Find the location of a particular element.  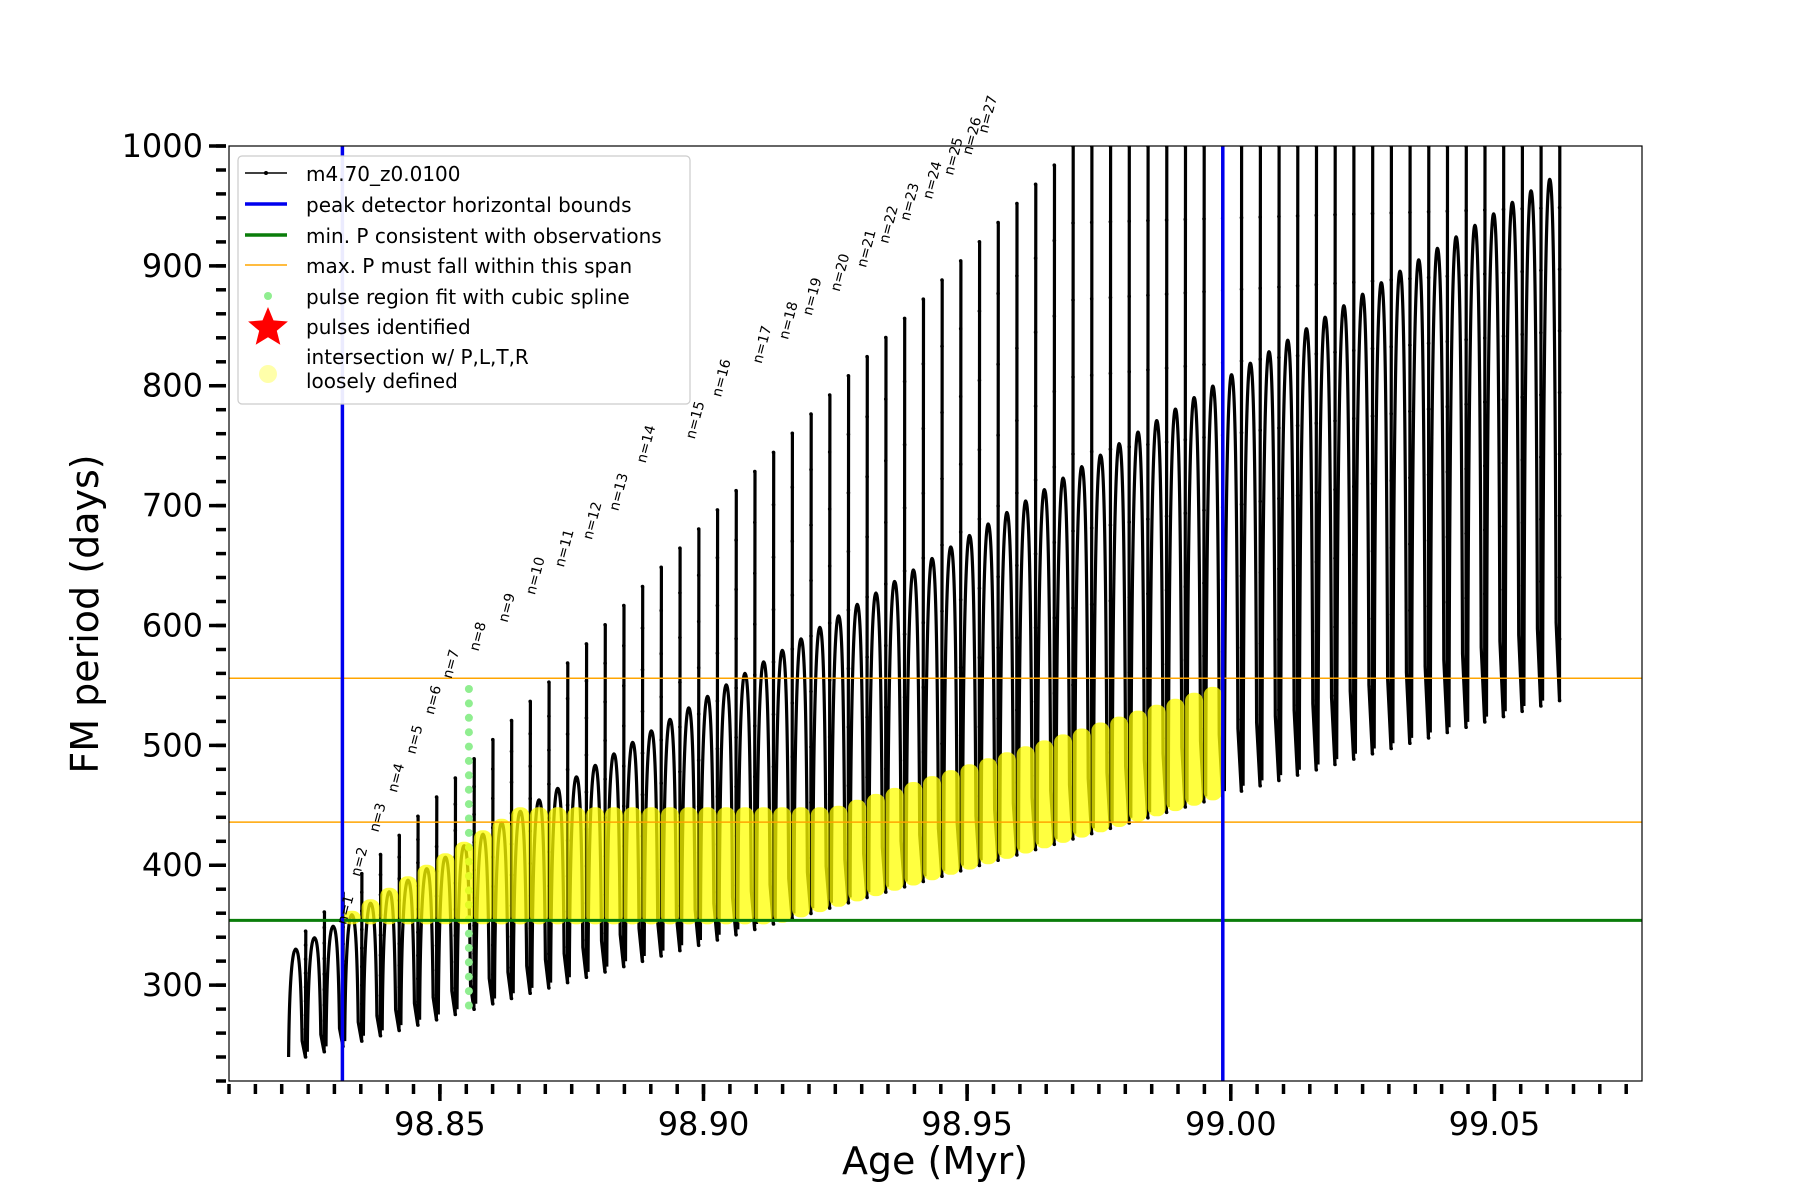

pulse-label: n=13 is located at coordinates (619, 491).